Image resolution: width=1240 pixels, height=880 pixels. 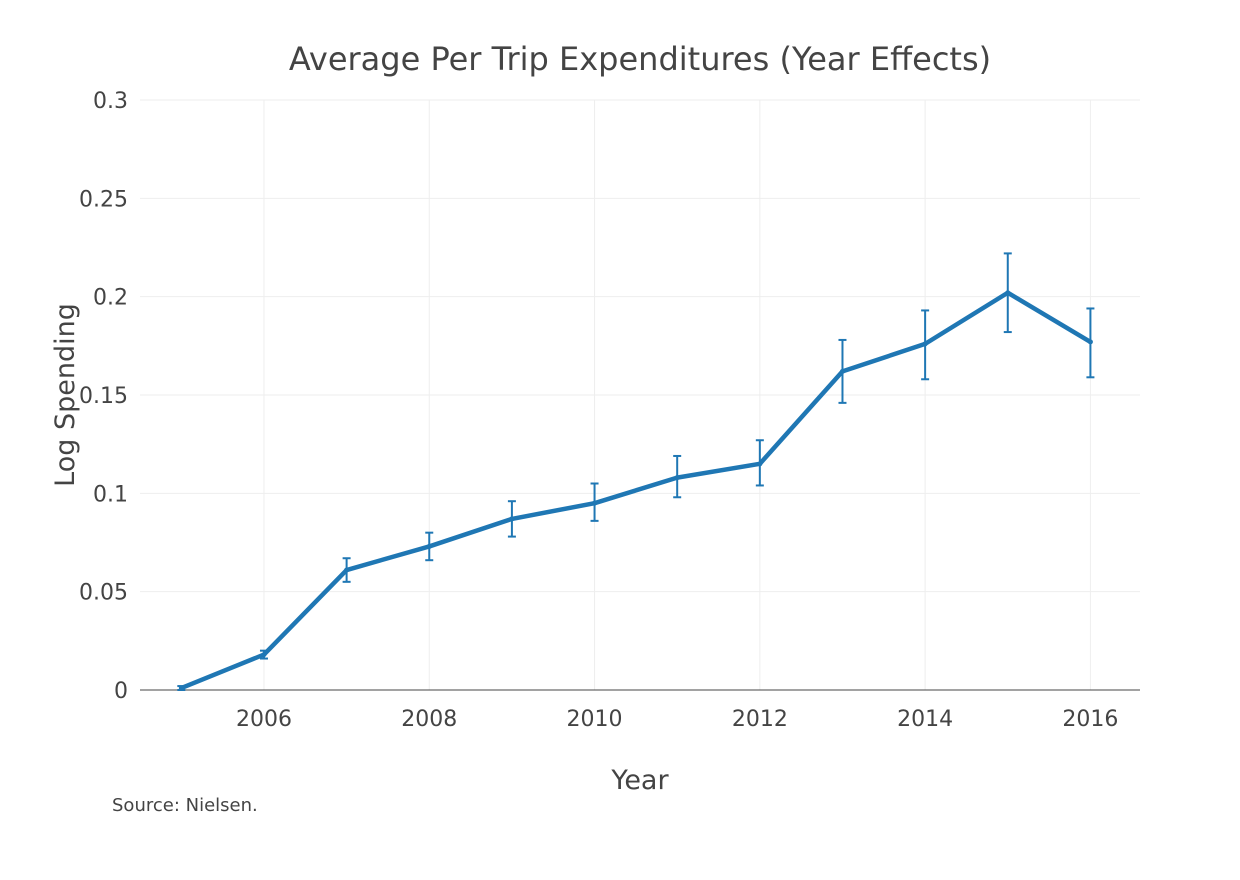 I want to click on y-tick-label: 0.05, so click(x=103, y=593).